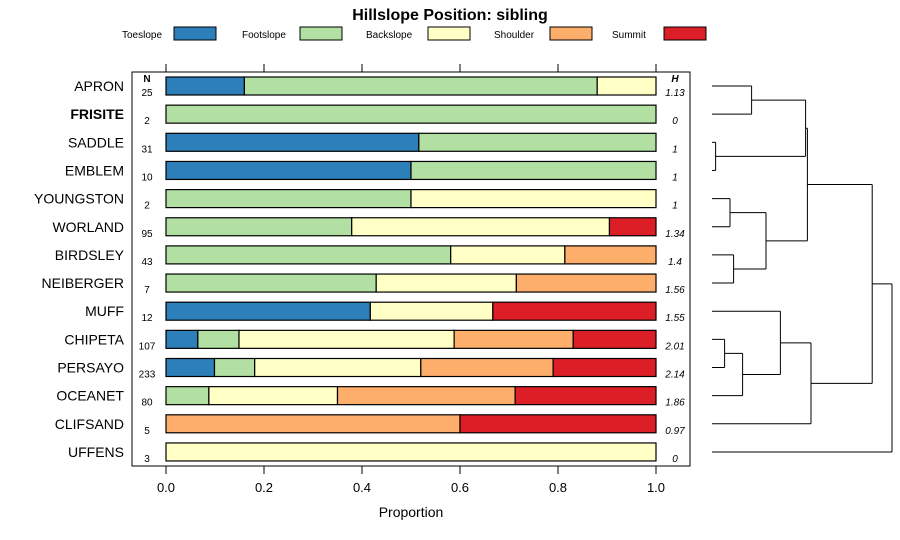  Describe the element at coordinates (629, 35) in the screenshot. I see `legend-label-summit: Summit` at that location.